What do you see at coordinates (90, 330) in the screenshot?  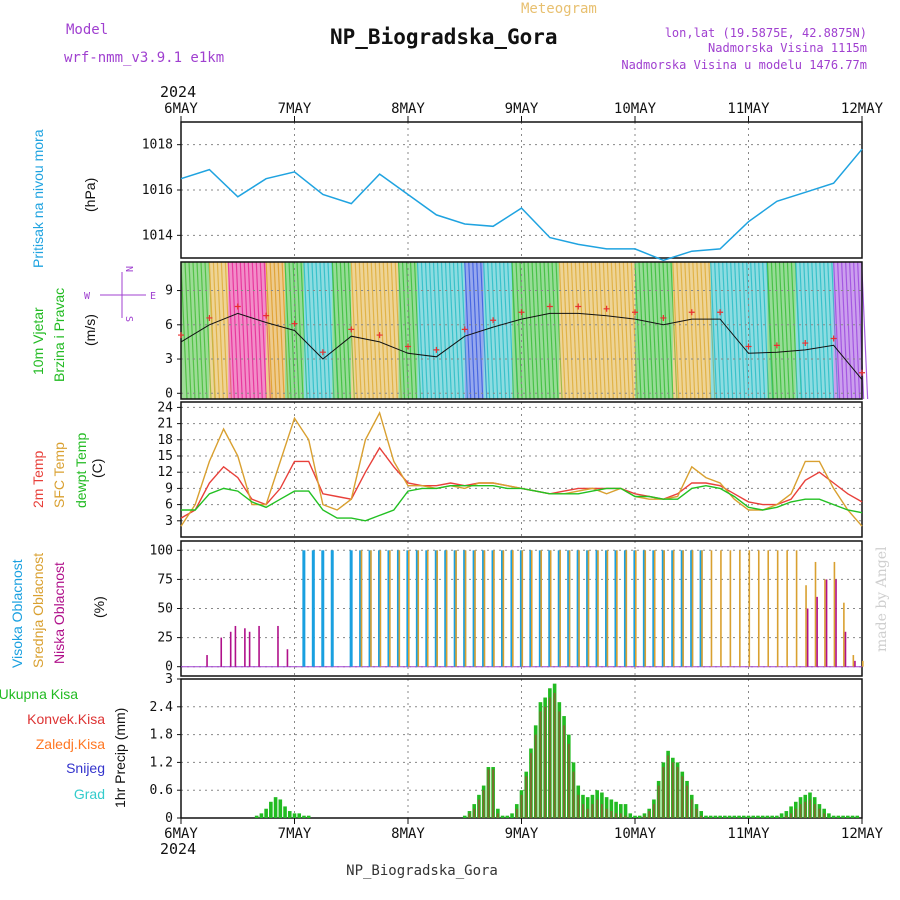 I see `wind-unit-label: (m/s)` at bounding box center [90, 330].